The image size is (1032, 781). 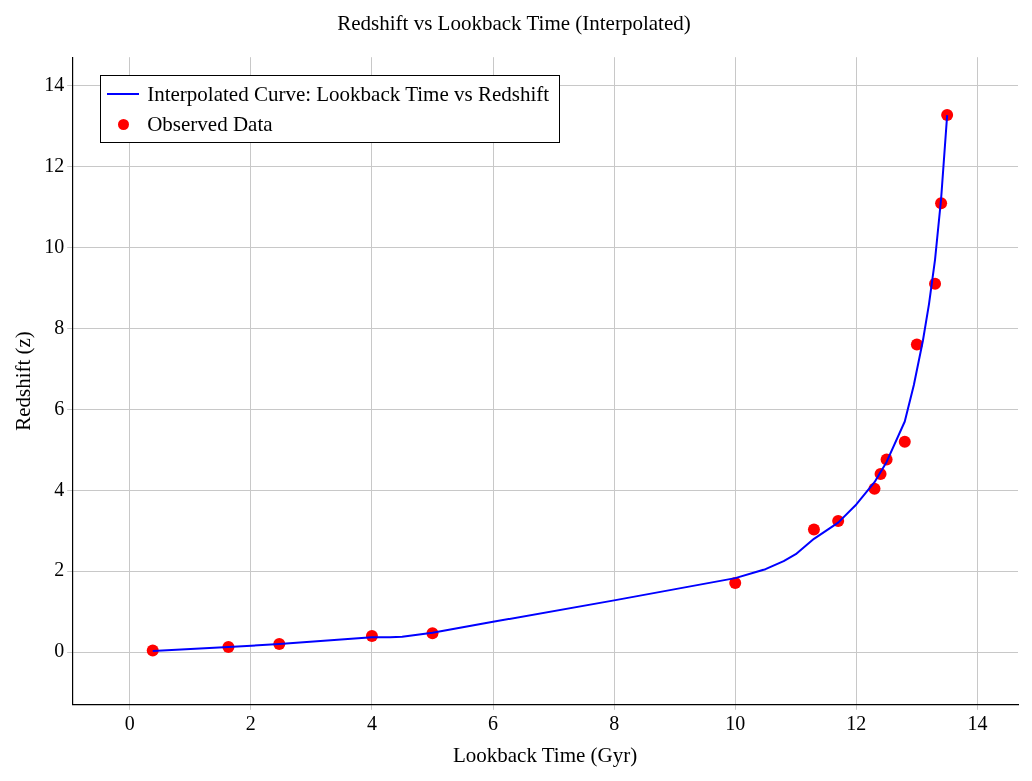 I want to click on x-tick-label: 14, so click(x=977, y=723).